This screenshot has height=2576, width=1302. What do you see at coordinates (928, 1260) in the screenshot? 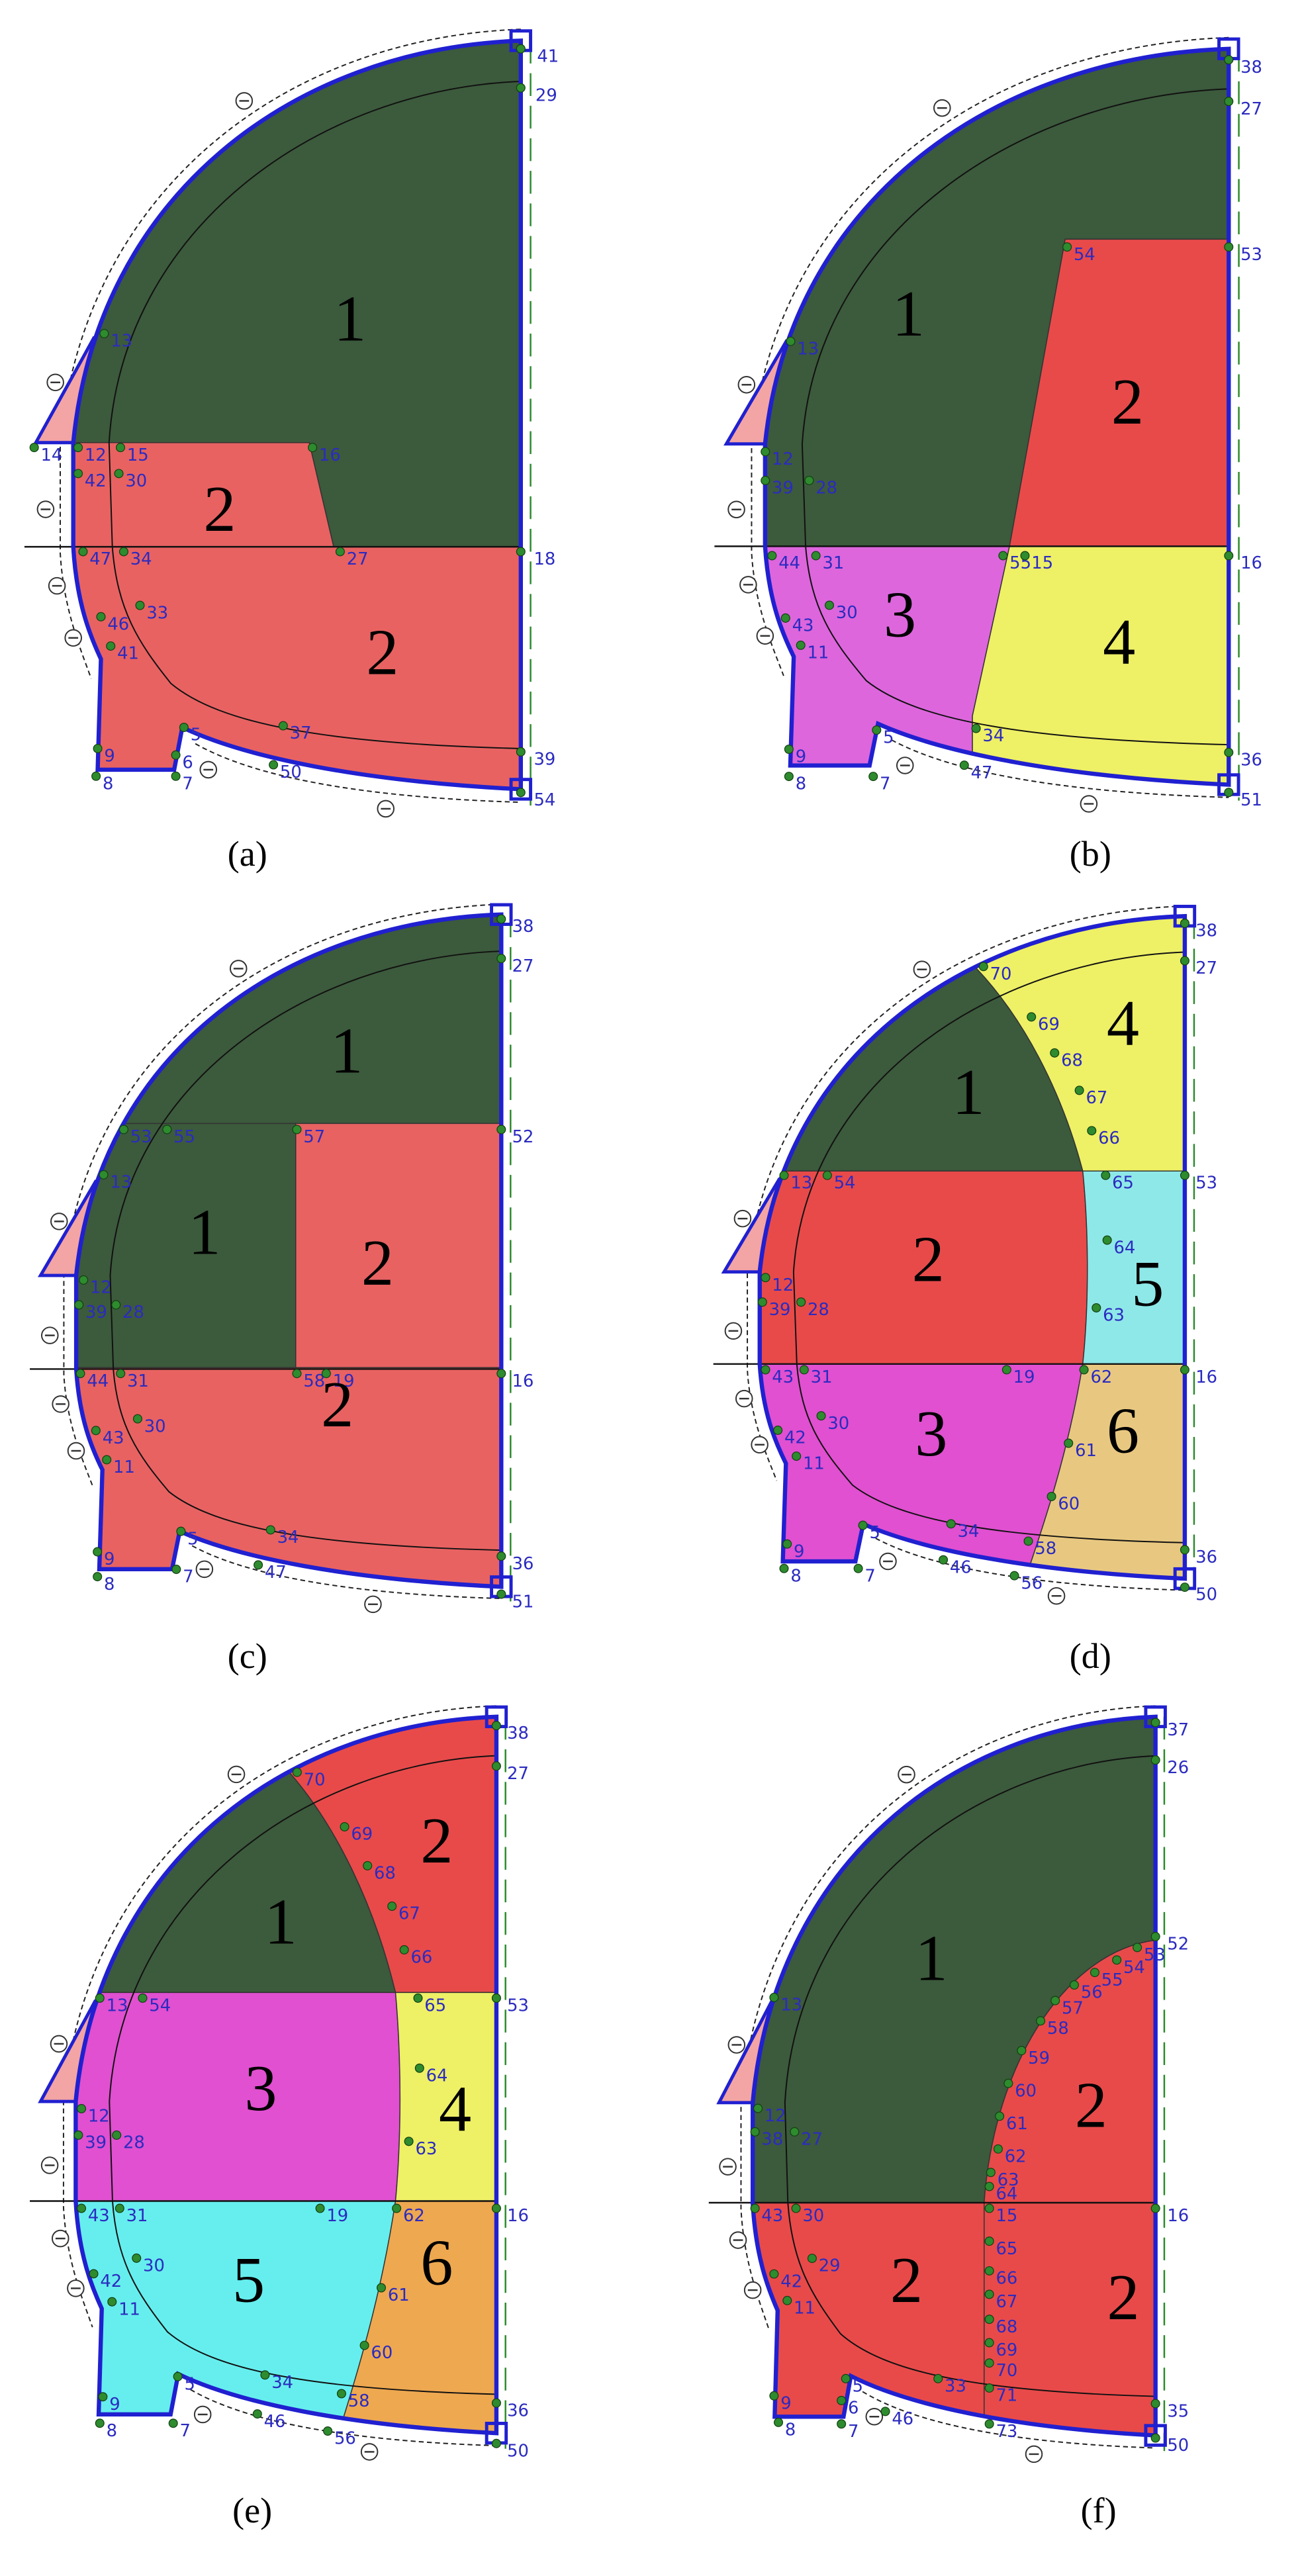
I see `region-label: 2` at bounding box center [928, 1260].